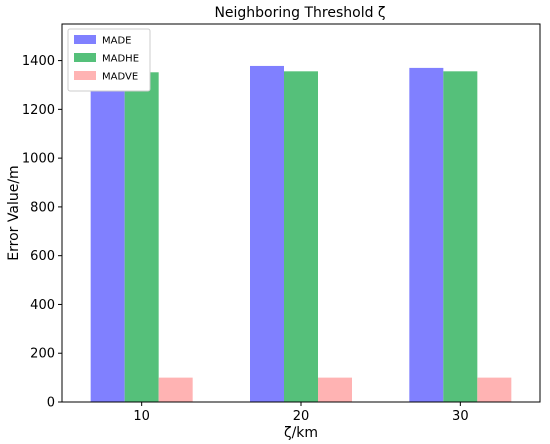 The height and width of the screenshot is (444, 550). Describe the element at coordinates (120, 59) in the screenshot. I see `legend-label-madhe: MADHE` at that location.